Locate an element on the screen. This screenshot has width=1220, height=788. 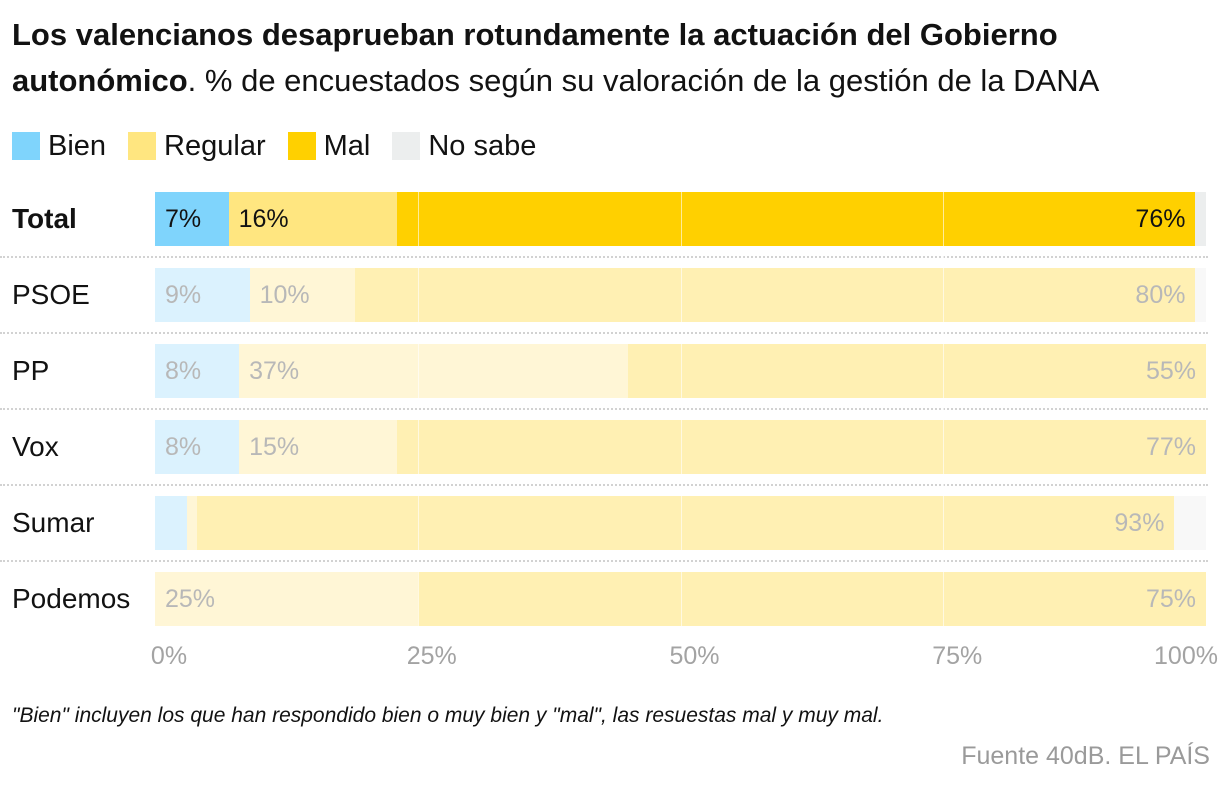
data-label: 75% is located at coordinates (1170, 599).